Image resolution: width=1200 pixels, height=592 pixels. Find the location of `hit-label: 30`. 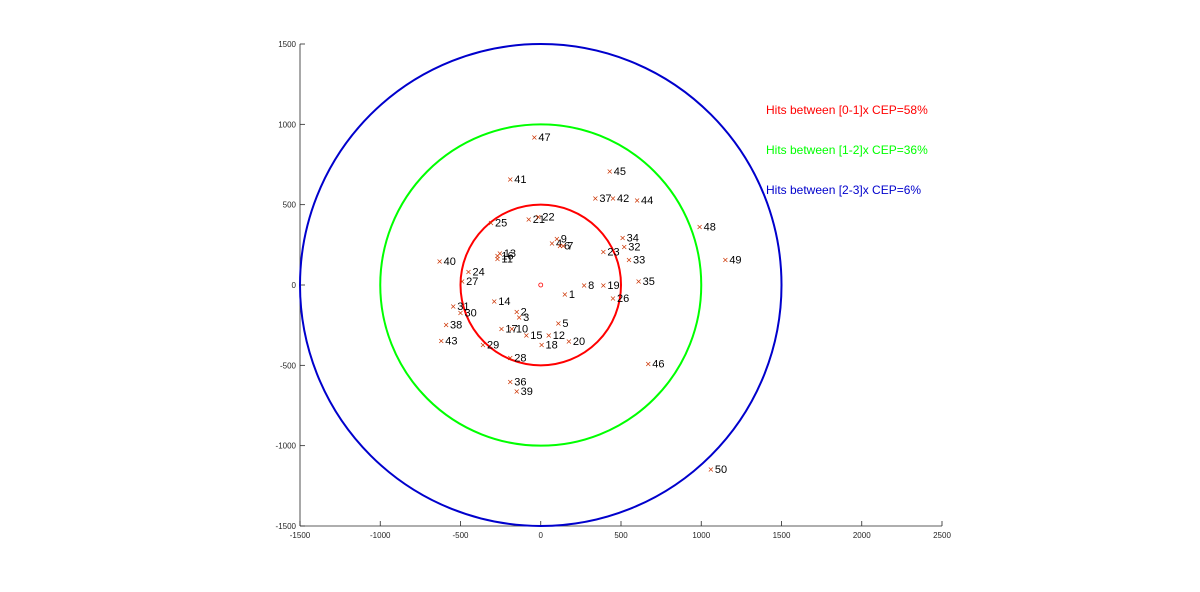

hit-label: 30 is located at coordinates (471, 313).